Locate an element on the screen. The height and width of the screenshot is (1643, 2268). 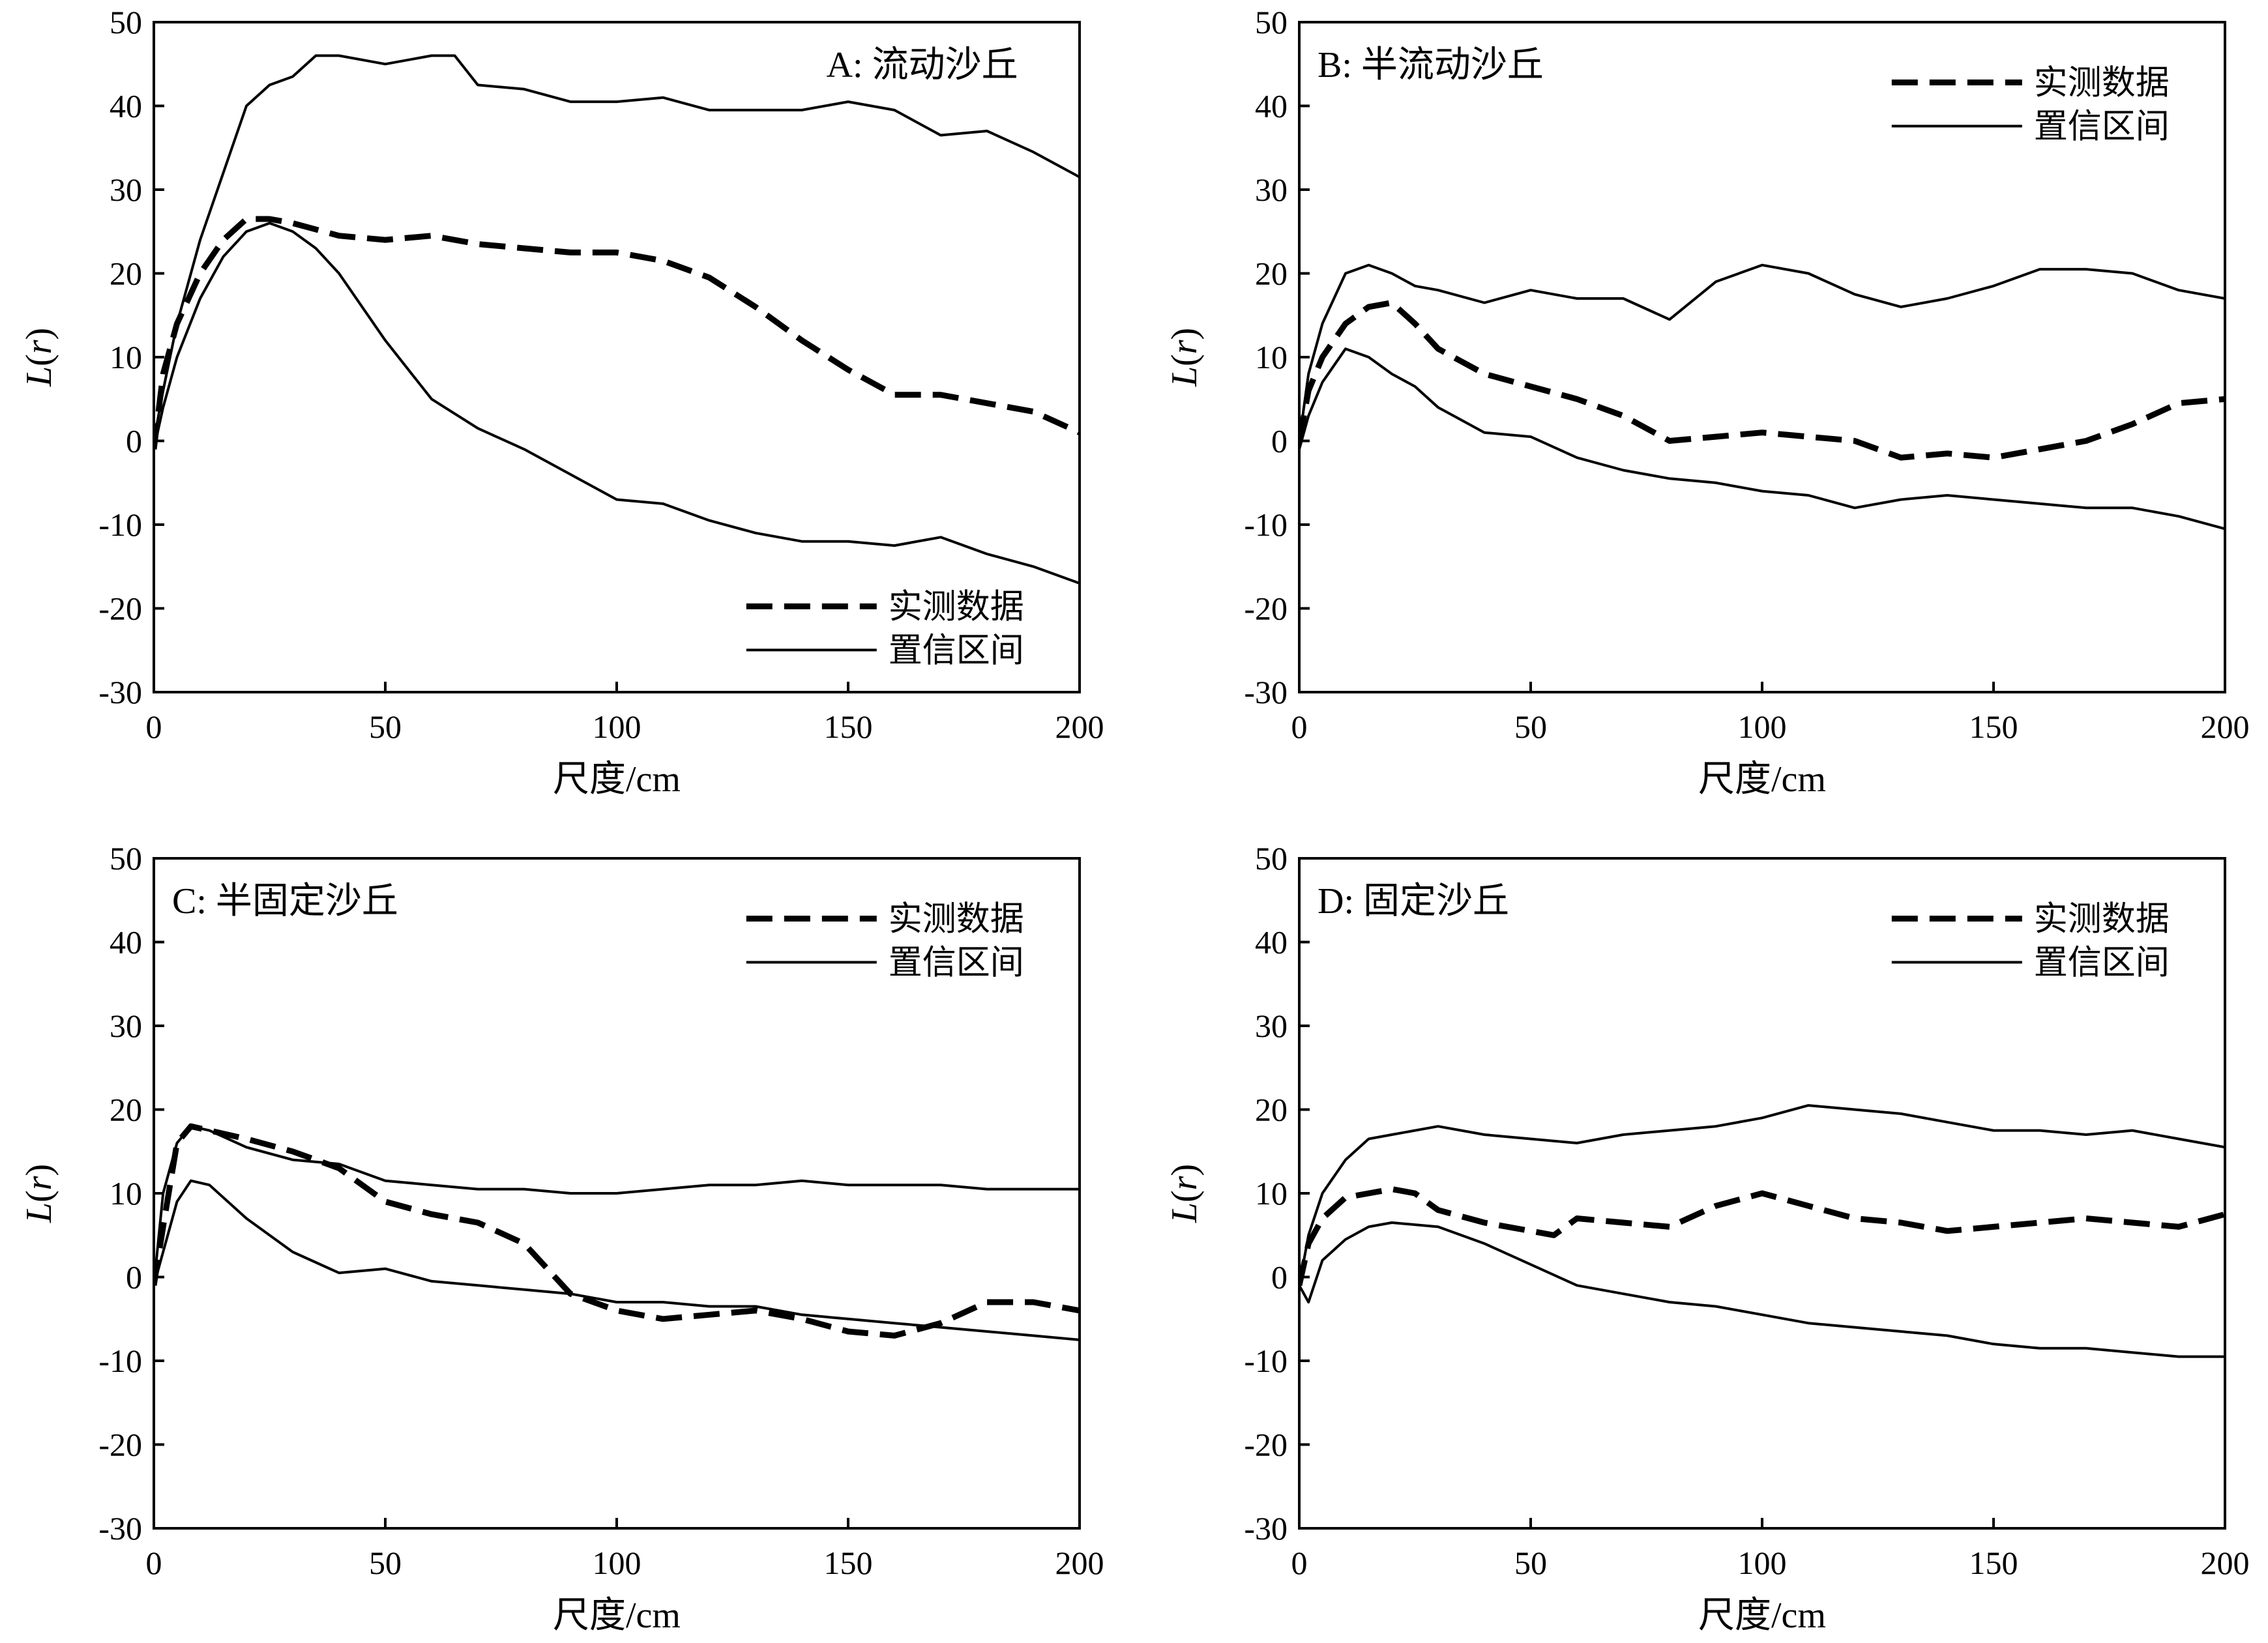
panel-title: B: 半流动沙丘 is located at coordinates (1431, 65).